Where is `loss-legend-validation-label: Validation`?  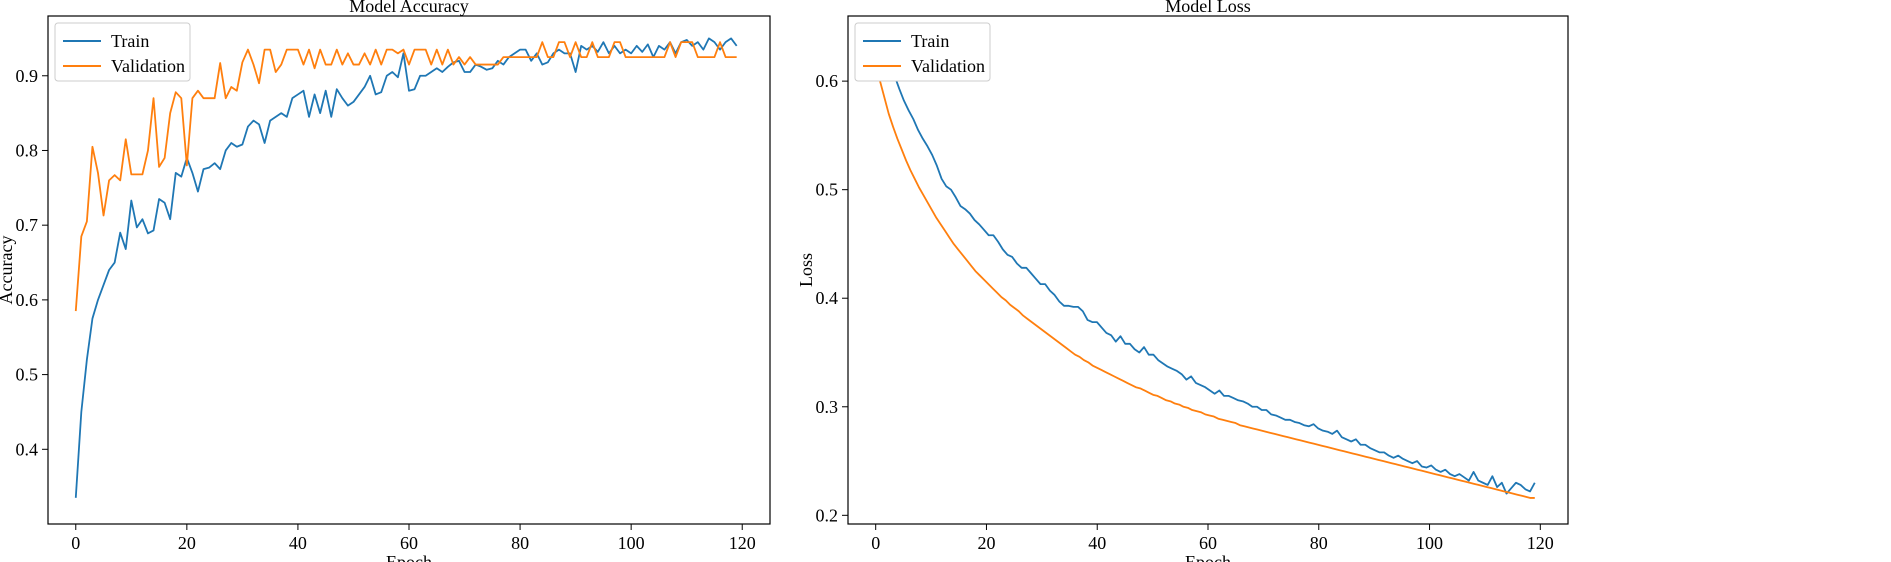
loss-legend-validation-label: Validation is located at coordinates (948, 66).